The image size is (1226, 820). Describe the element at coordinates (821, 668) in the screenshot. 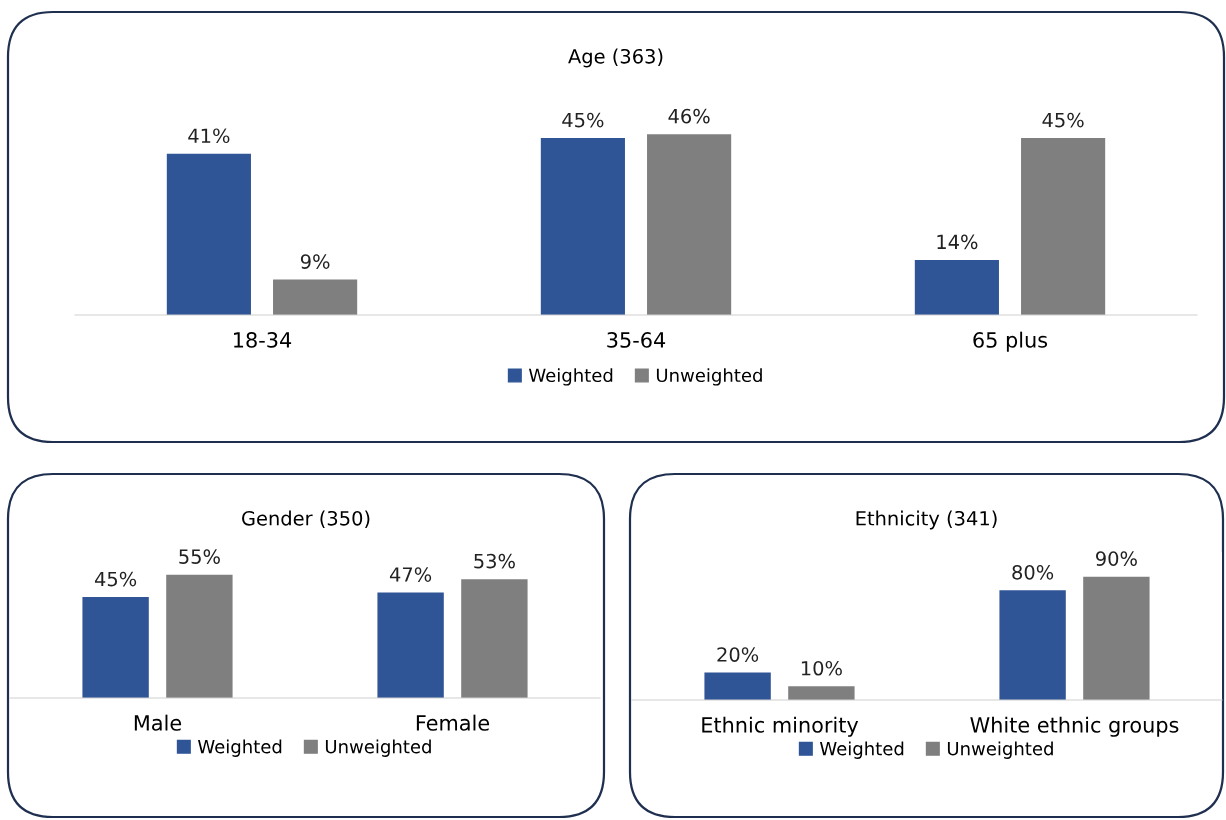

I see `data-label: 10%` at that location.